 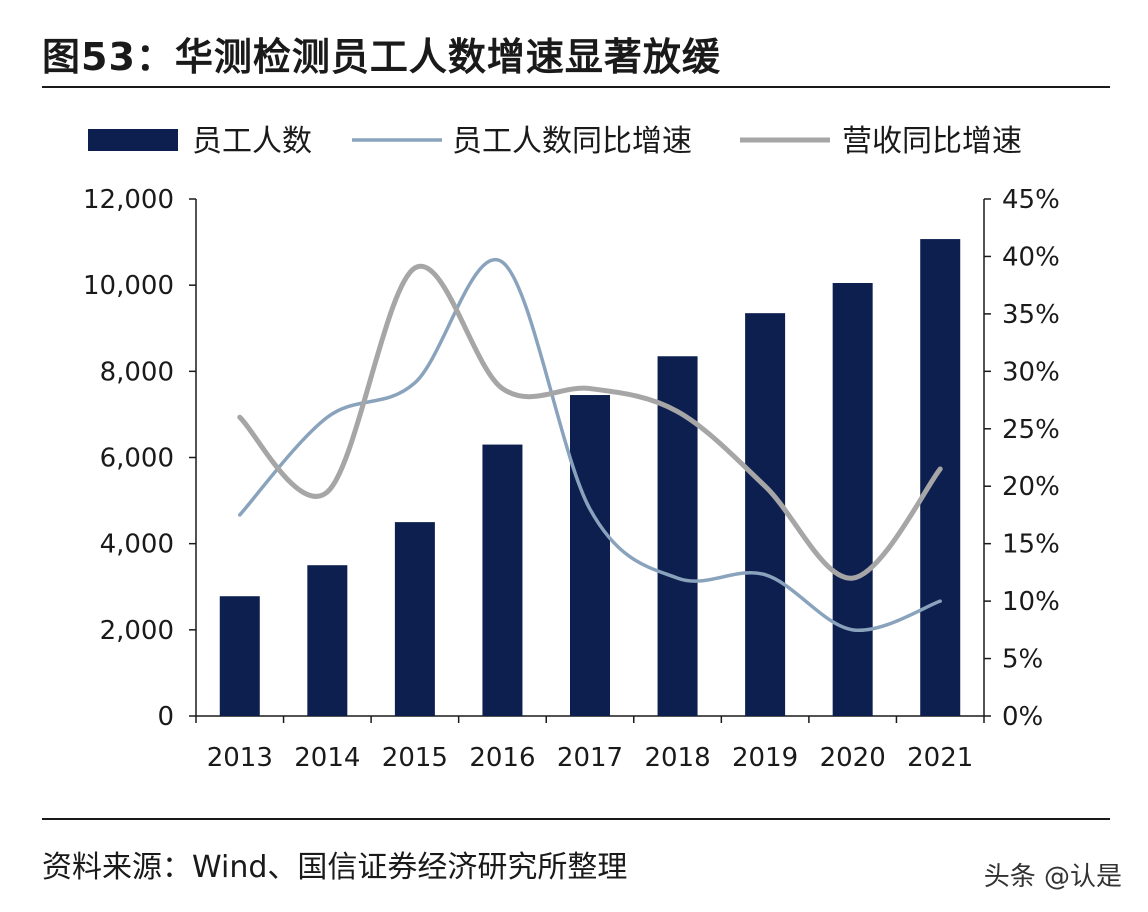 I want to click on x-tick-label: 2021, so click(x=940, y=758).